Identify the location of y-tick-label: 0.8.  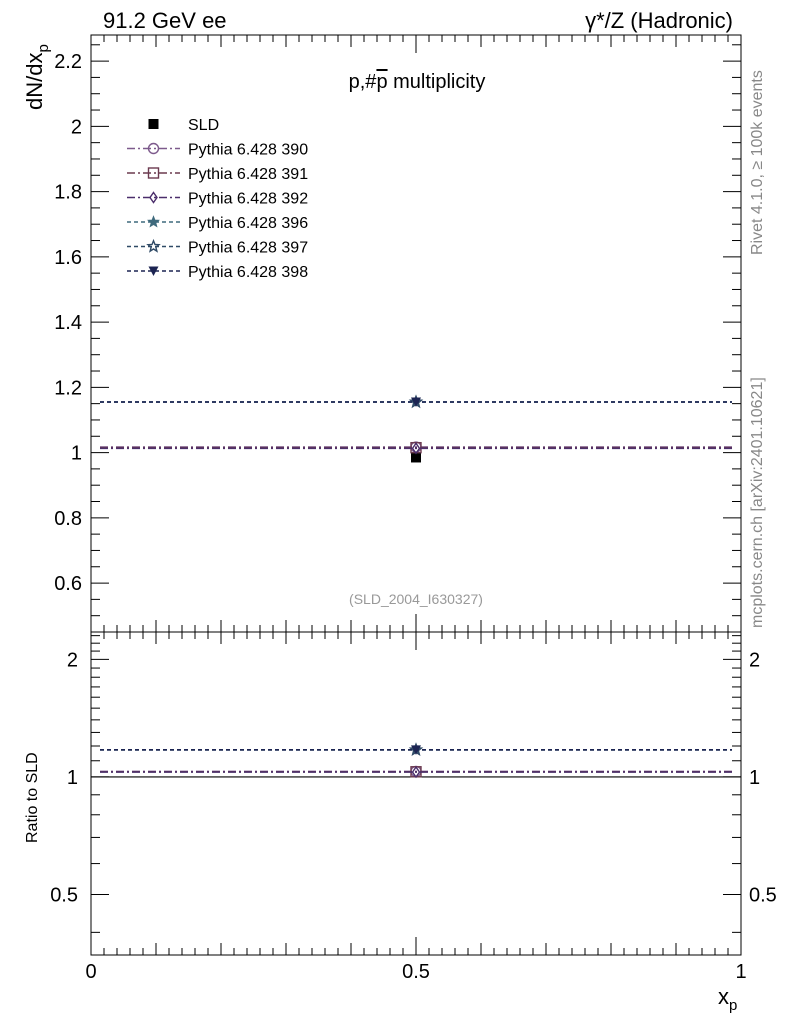
(68, 519).